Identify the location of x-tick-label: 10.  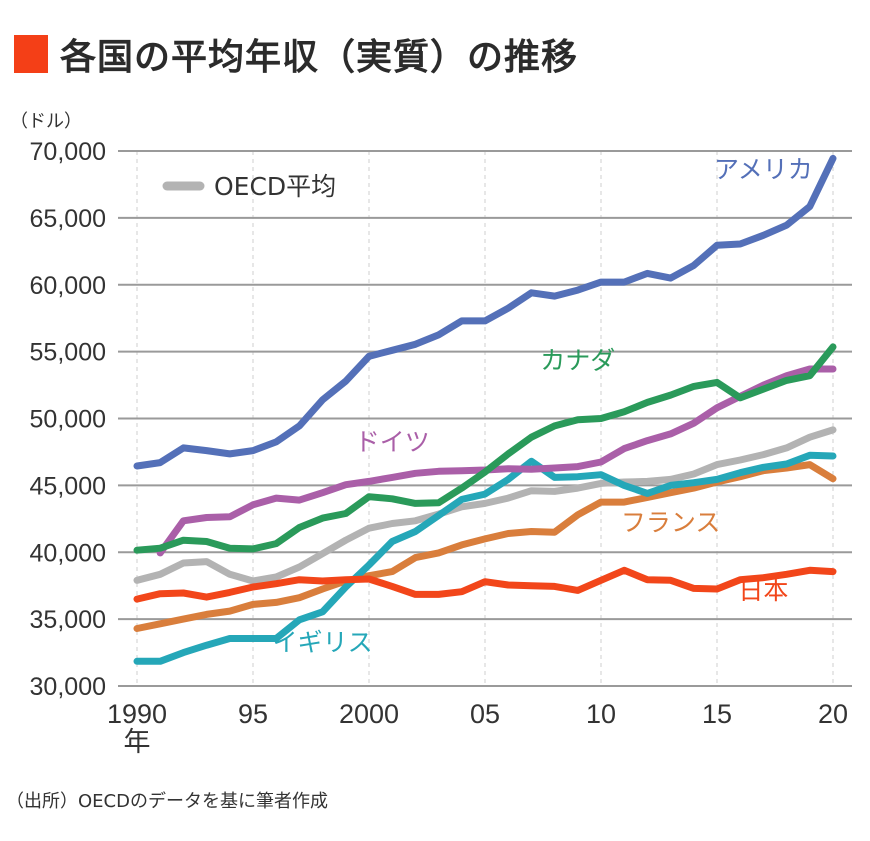
(601, 714).